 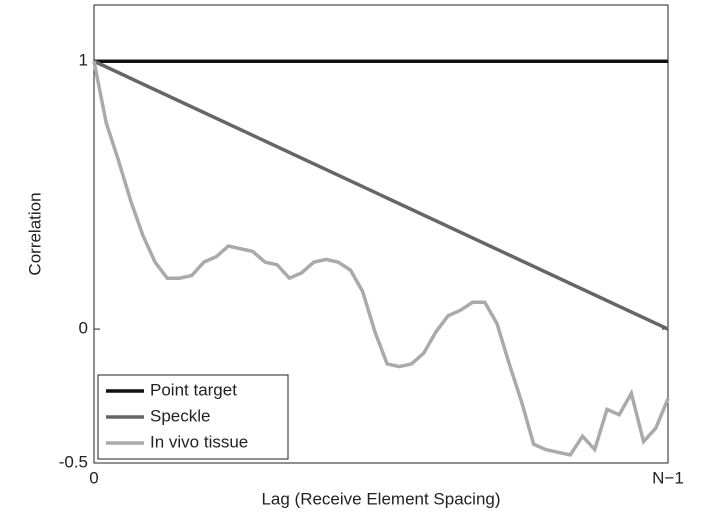 I want to click on legend-label: In vivo tissue, so click(x=199, y=441).